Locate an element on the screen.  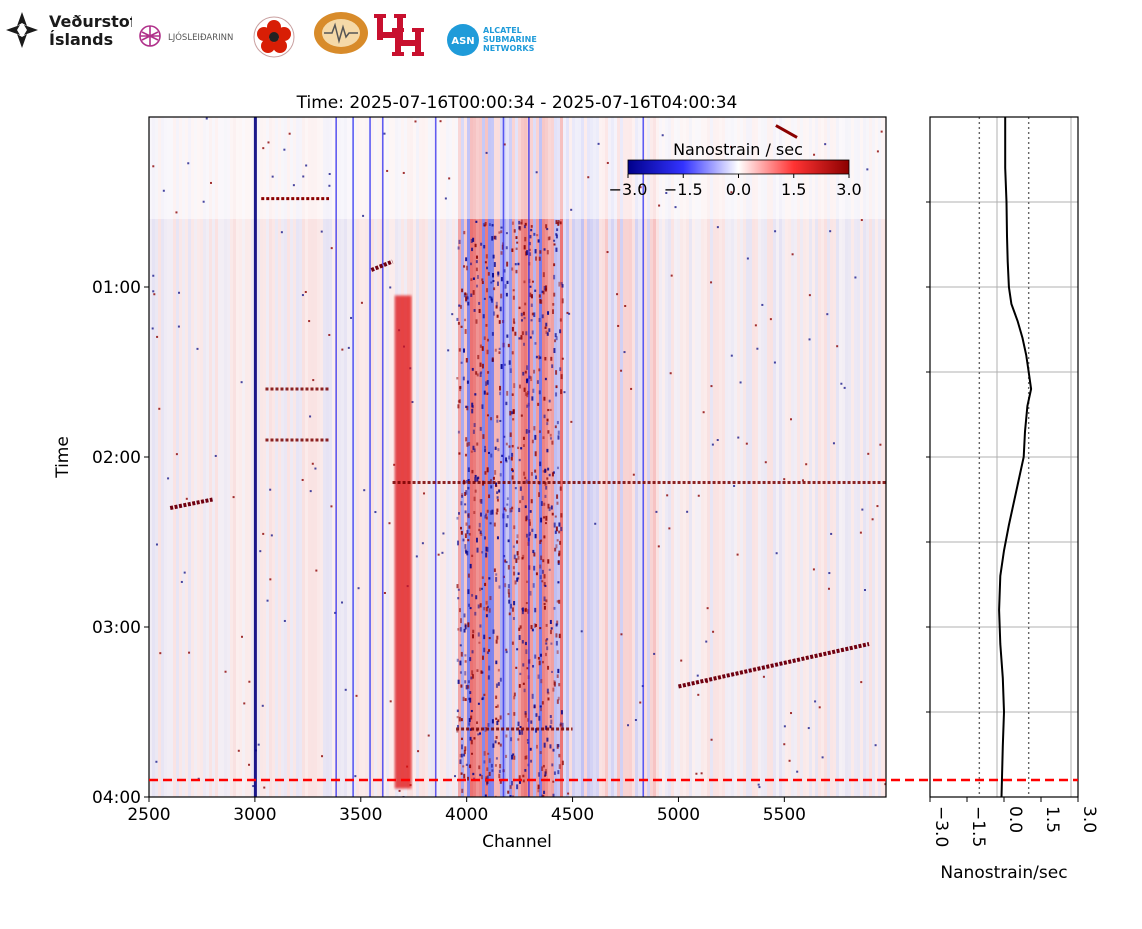
alcatel-abbrev: ASN is located at coordinates (462, 41).